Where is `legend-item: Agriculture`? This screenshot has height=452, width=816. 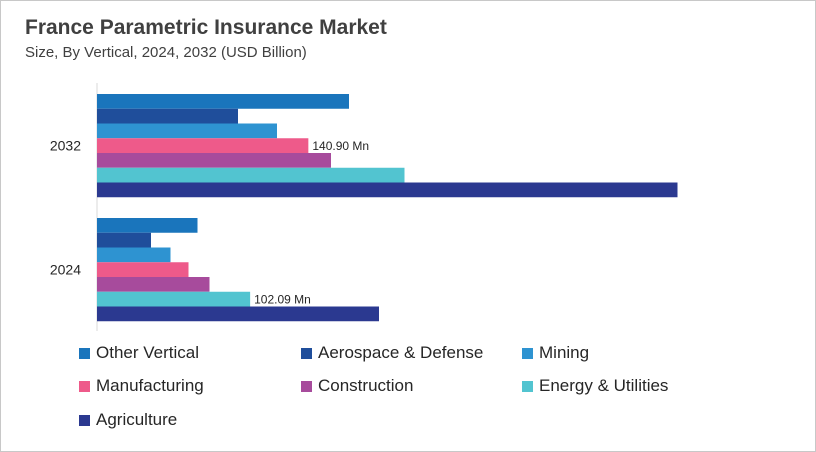
legend-item: Agriculture is located at coordinates (128, 420).